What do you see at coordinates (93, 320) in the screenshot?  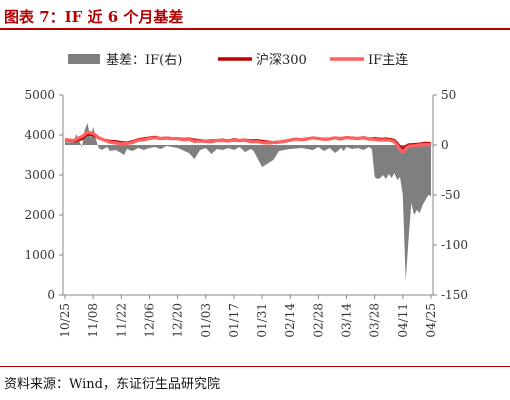 I see `x-tick-label: 11/08` at bounding box center [93, 320].